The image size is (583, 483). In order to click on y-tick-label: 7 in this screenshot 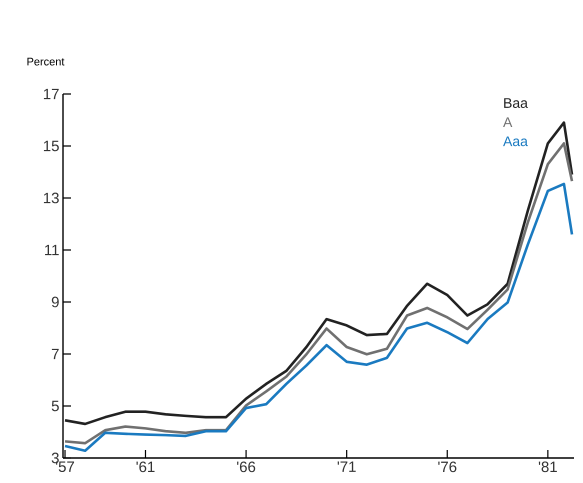, I will do `click(55, 354)`.